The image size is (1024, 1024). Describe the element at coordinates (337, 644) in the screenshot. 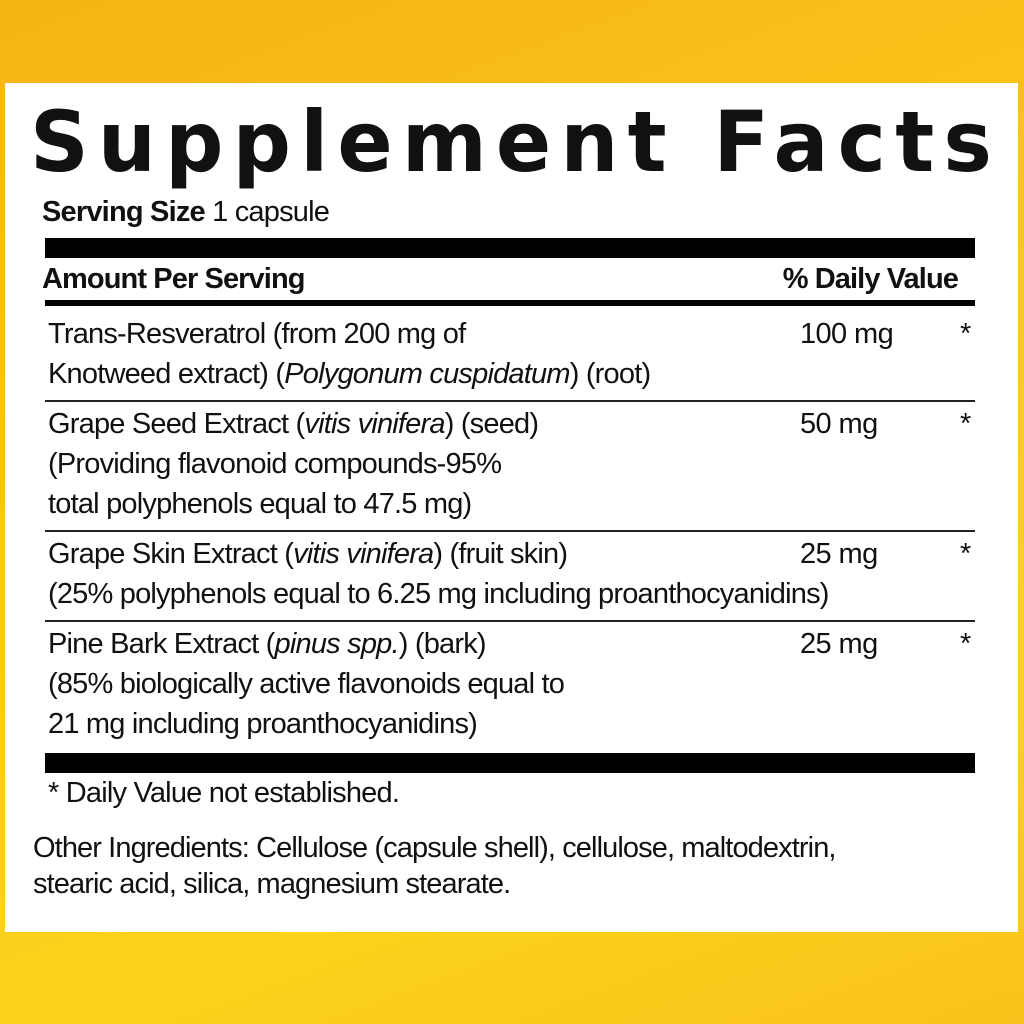

I see `botanical-name: pinus spp.` at that location.